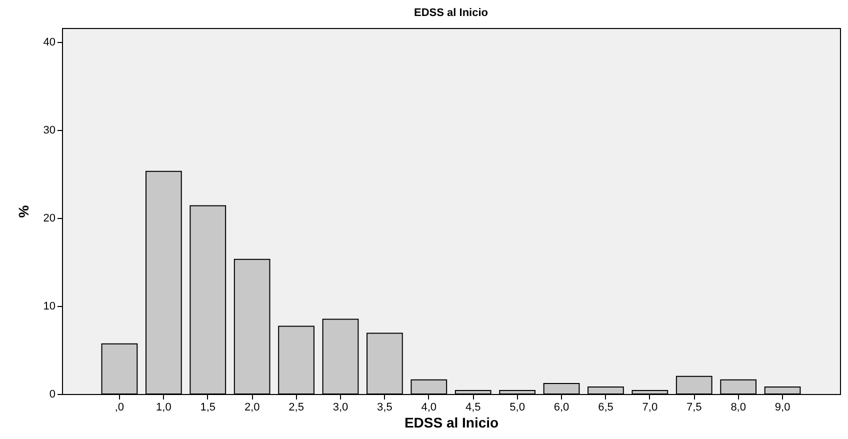 This screenshot has height=439, width=848. I want to click on x-tick-label: 2,5, so click(296, 408).